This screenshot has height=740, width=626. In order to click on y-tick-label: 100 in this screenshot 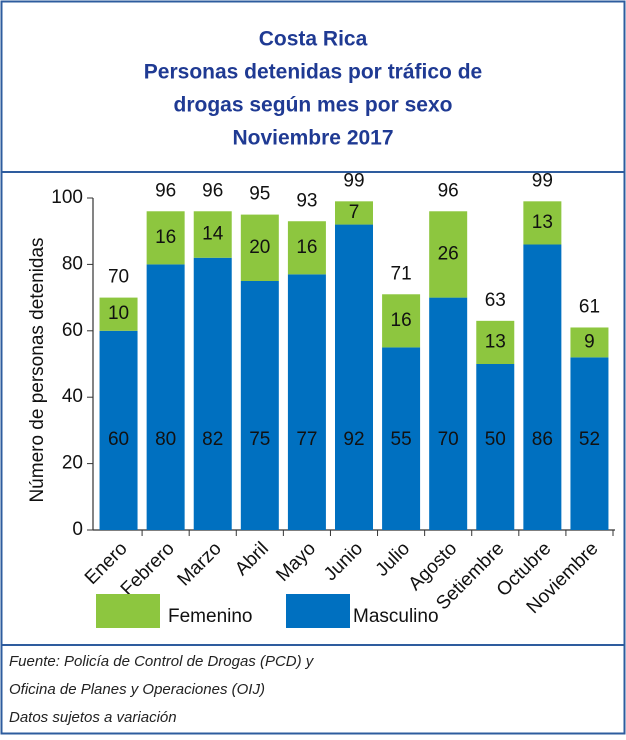, I will do `click(67, 197)`.